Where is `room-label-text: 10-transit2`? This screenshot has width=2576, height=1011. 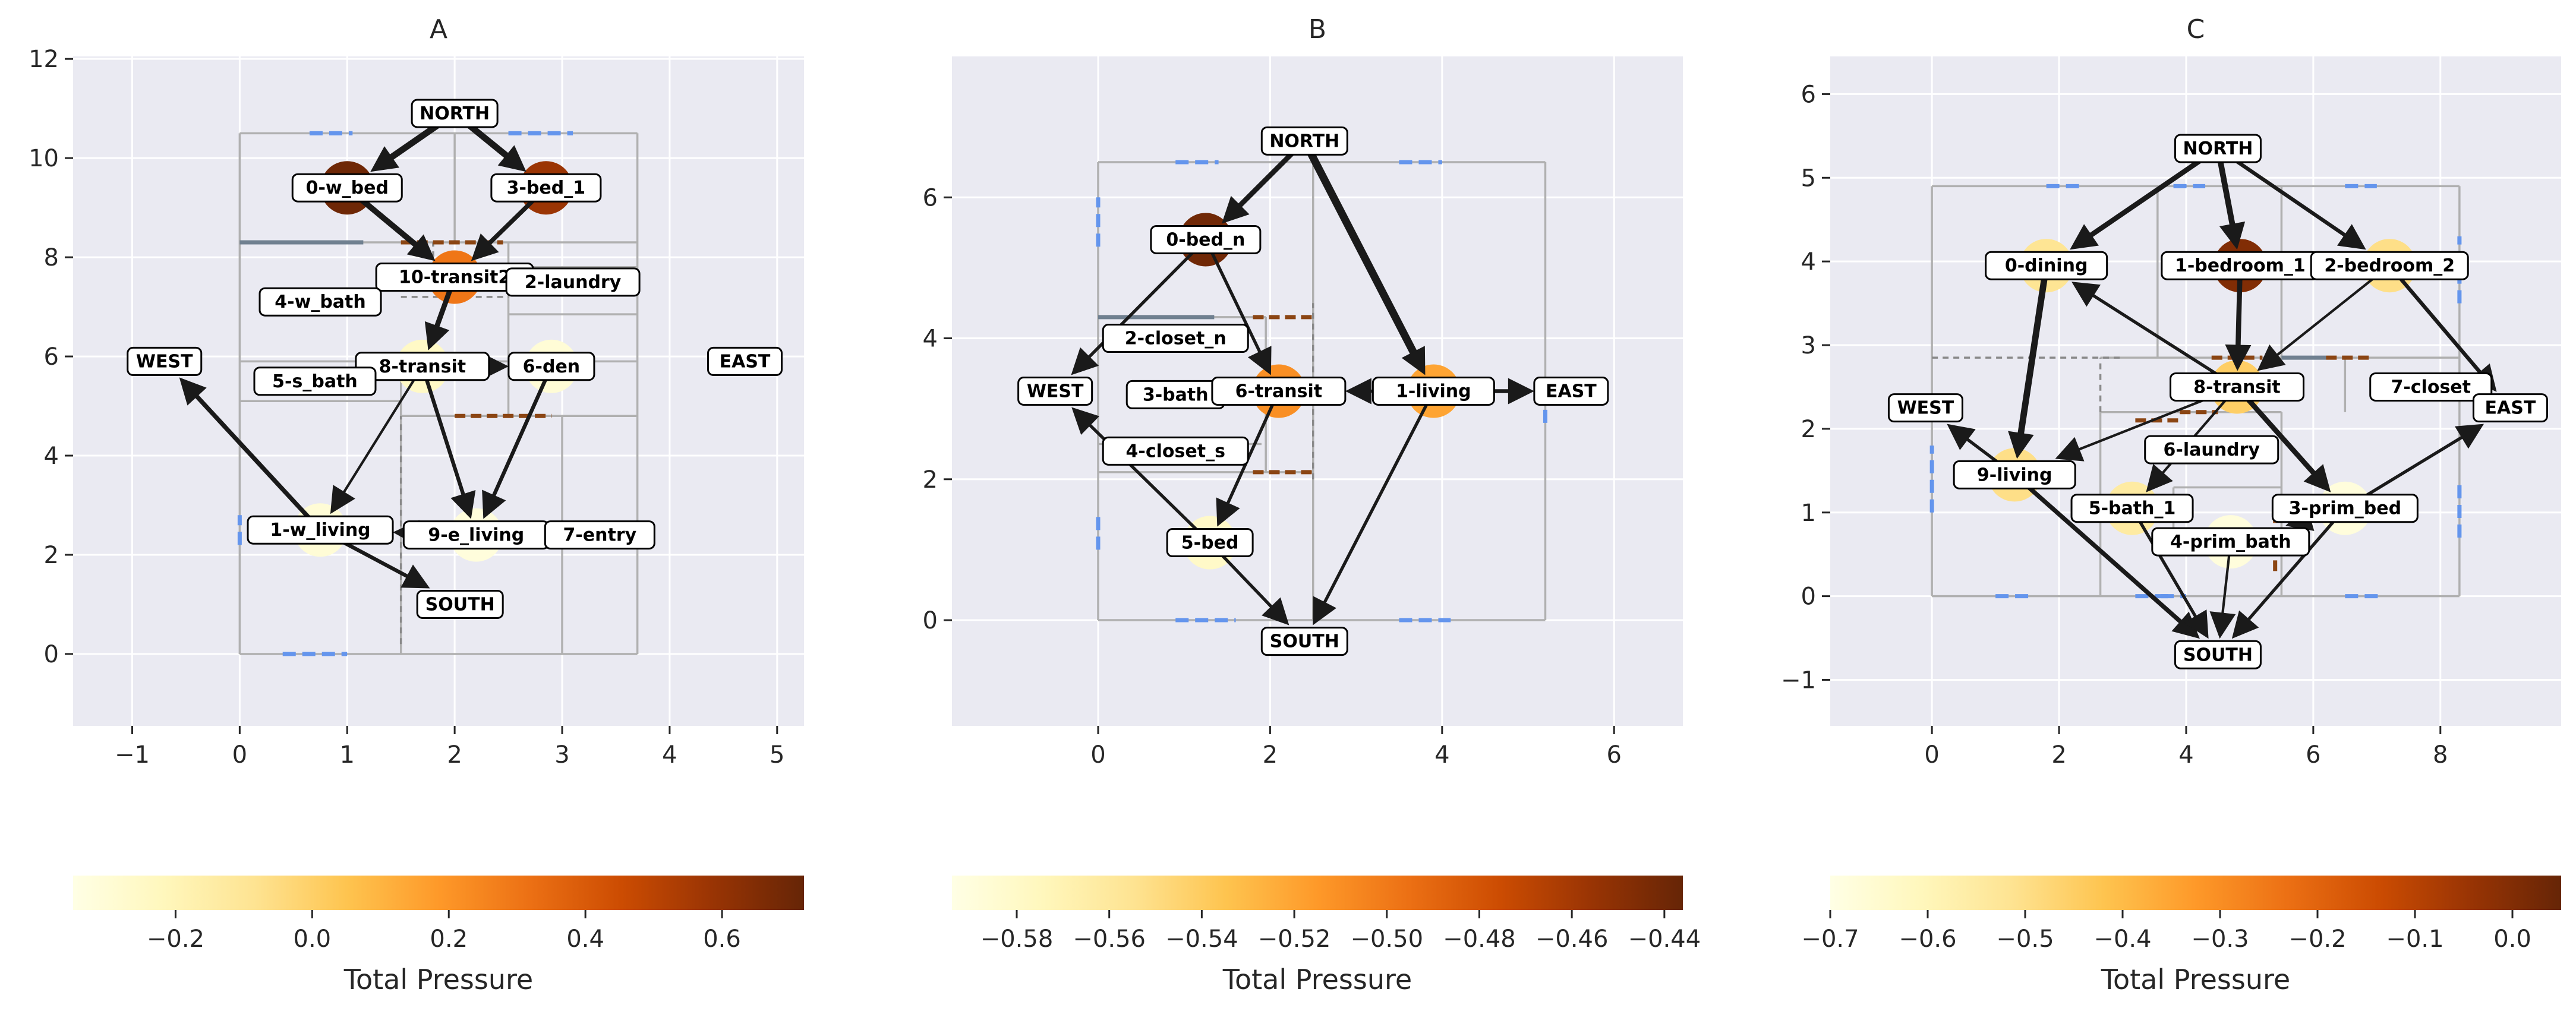
room-label-text: 10-transit2 is located at coordinates (455, 277).